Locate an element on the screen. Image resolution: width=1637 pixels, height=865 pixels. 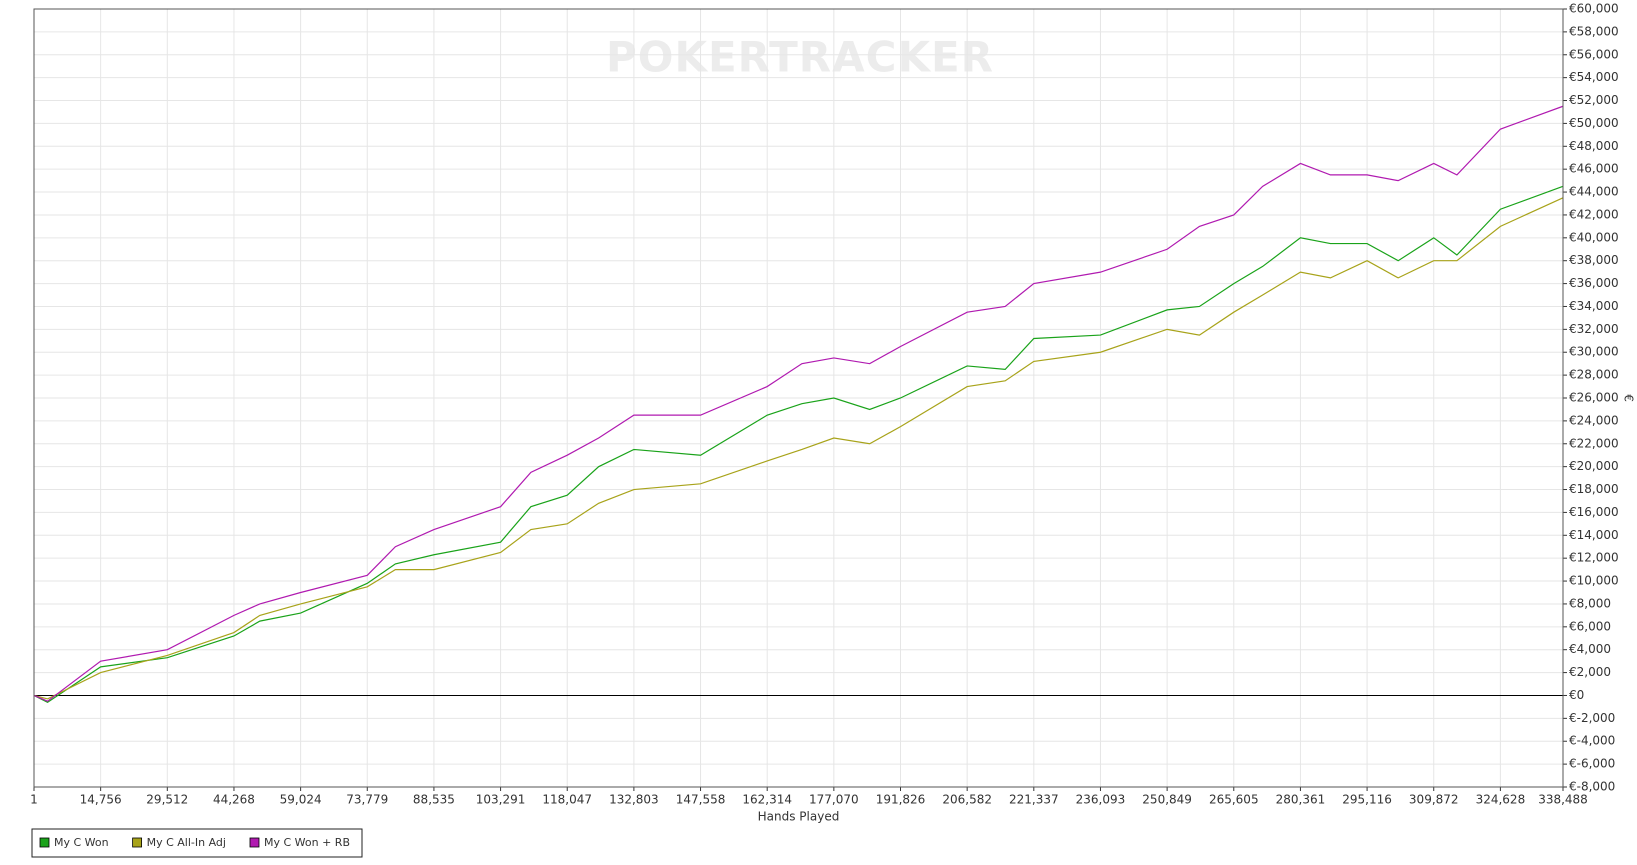
y-tick-label: €0 is located at coordinates (1576, 695).